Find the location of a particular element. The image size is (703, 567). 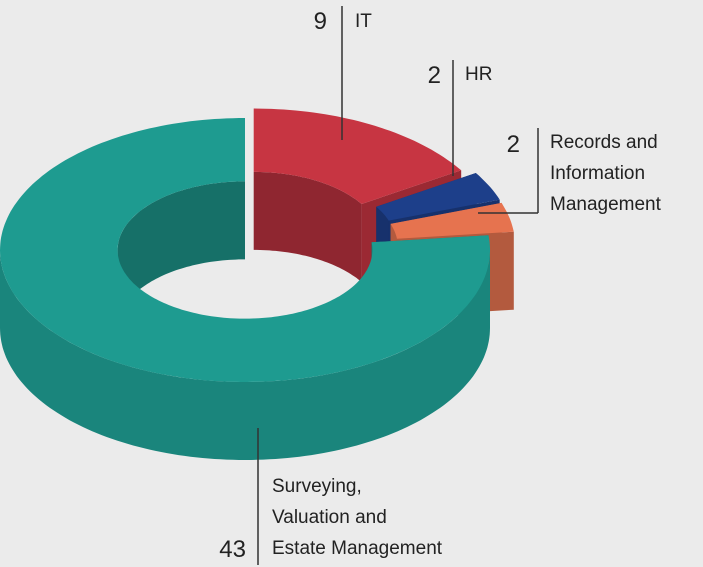

category-label: Records and Information Management is located at coordinates (605, 173).